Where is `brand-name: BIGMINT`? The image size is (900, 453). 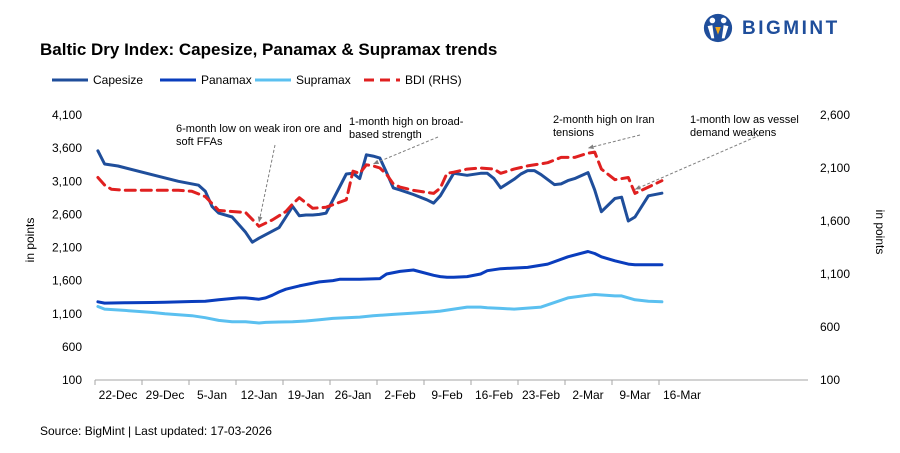
brand-name: BIGMINT is located at coordinates (791, 28).